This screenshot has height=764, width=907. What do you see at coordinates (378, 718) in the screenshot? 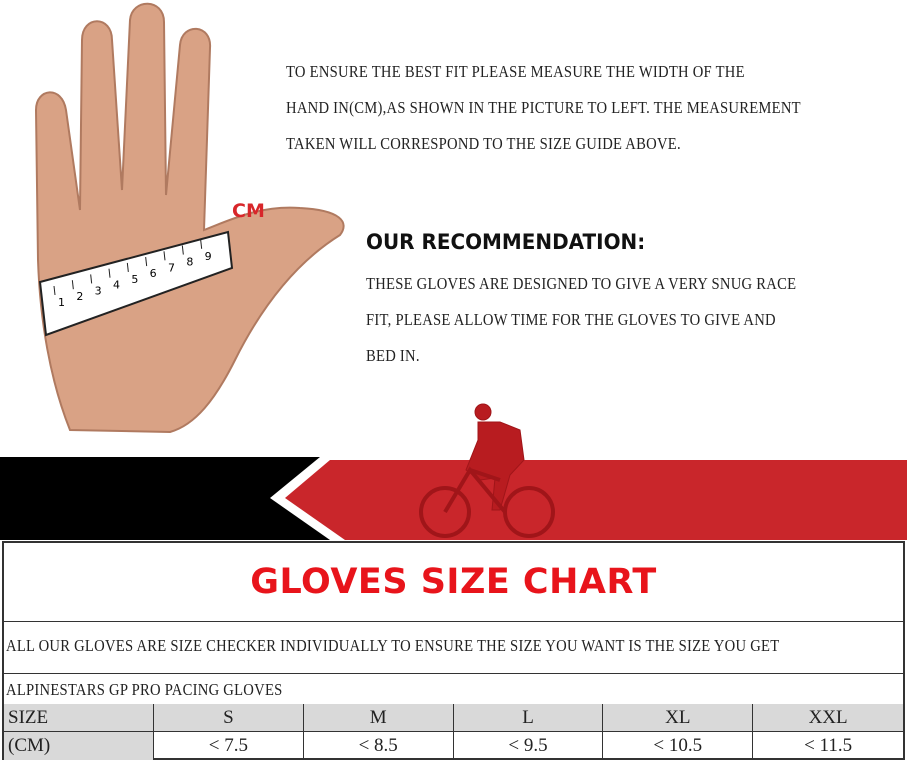
I see `size-cell: M` at bounding box center [378, 718].